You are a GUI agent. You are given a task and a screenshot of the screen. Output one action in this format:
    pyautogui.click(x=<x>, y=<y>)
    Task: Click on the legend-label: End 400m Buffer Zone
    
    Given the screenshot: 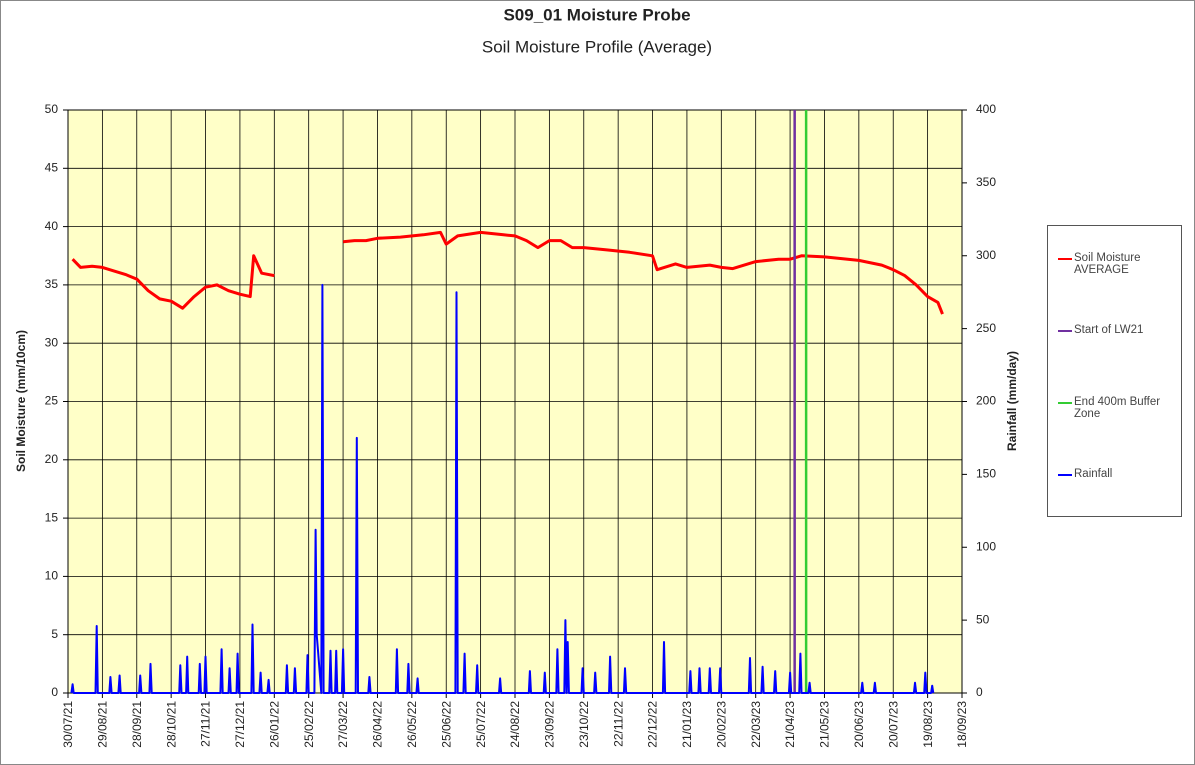 What is the action you would take?
    pyautogui.click(x=1117, y=408)
    